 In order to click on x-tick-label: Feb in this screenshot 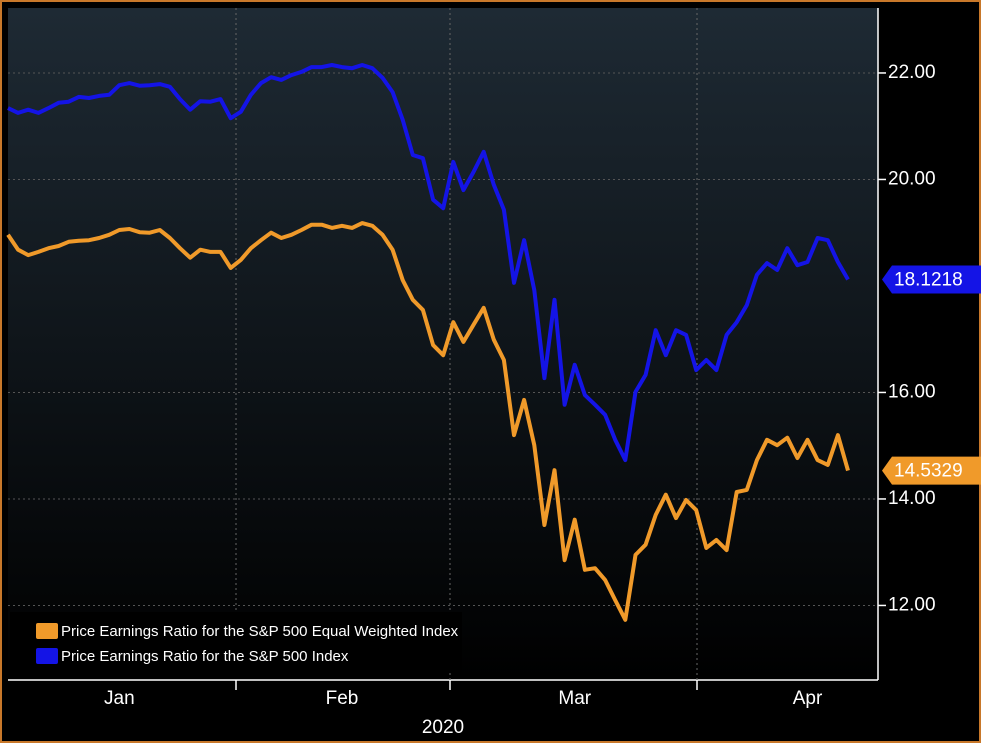, I will do `click(342, 698)`.